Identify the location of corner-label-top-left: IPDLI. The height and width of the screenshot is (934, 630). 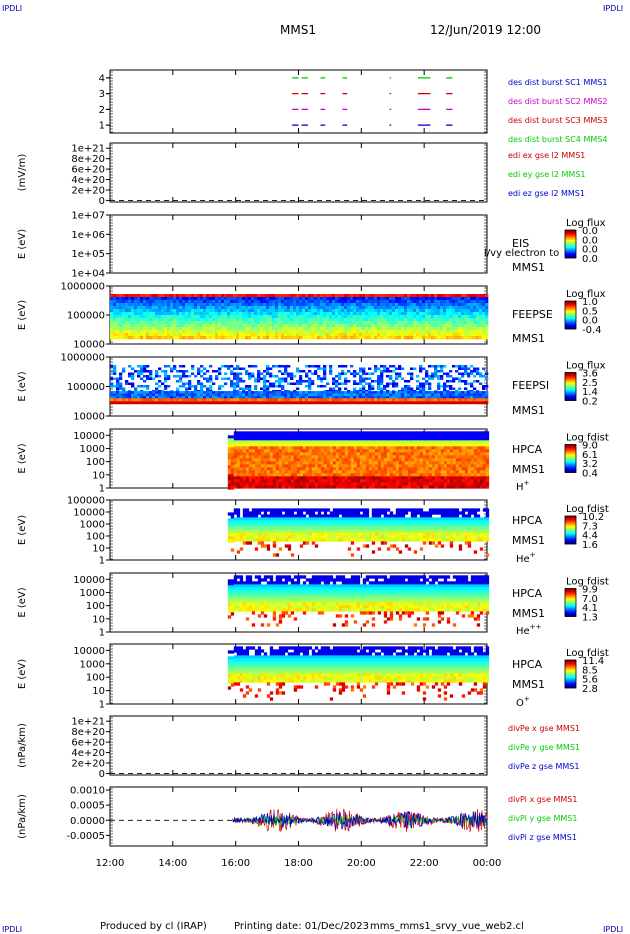
(12, 8).